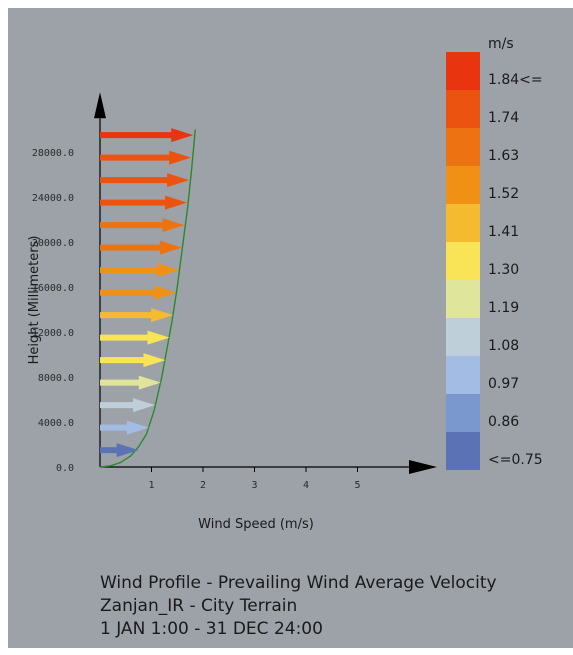 The image size is (573, 655). Describe the element at coordinates (56, 423) in the screenshot. I see `y-tick-label: 4000.0` at that location.